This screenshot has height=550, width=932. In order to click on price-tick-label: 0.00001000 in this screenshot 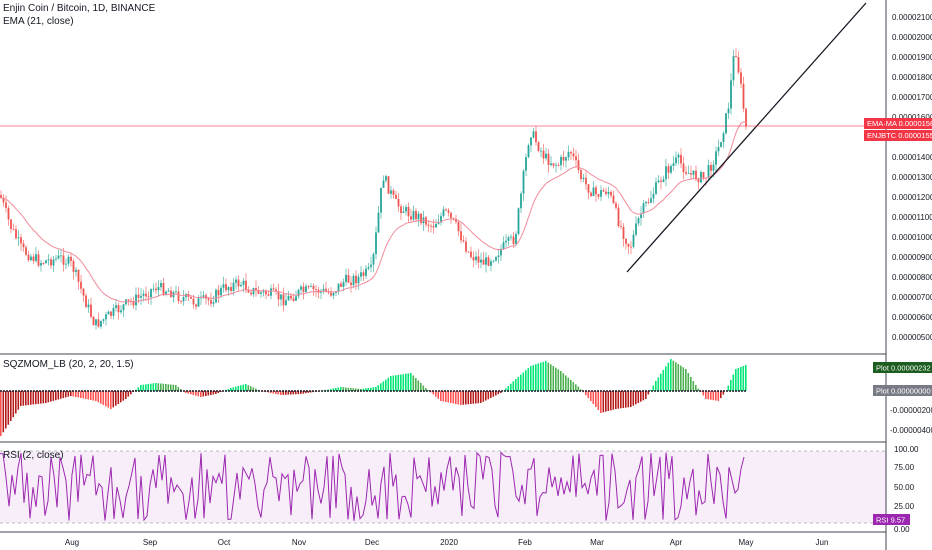, I will do `click(912, 237)`.